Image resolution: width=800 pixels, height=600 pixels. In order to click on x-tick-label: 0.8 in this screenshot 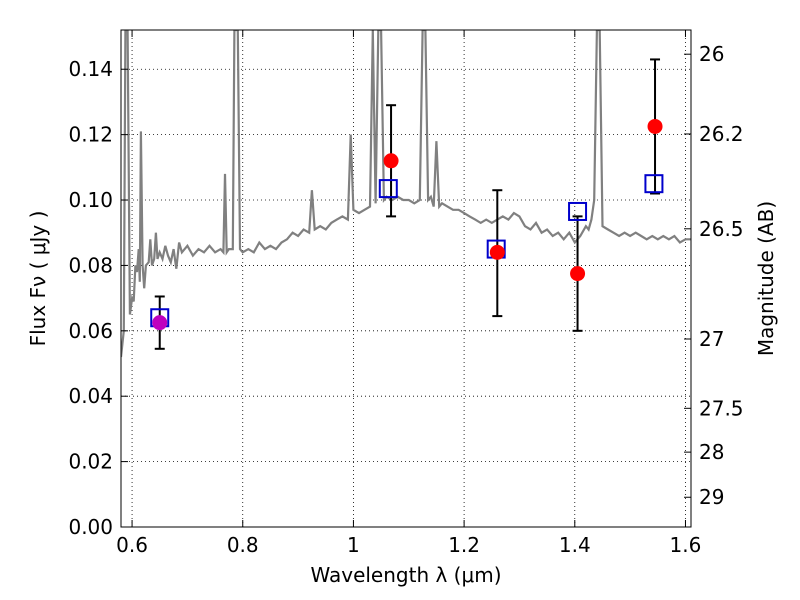, I will do `click(243, 545)`.